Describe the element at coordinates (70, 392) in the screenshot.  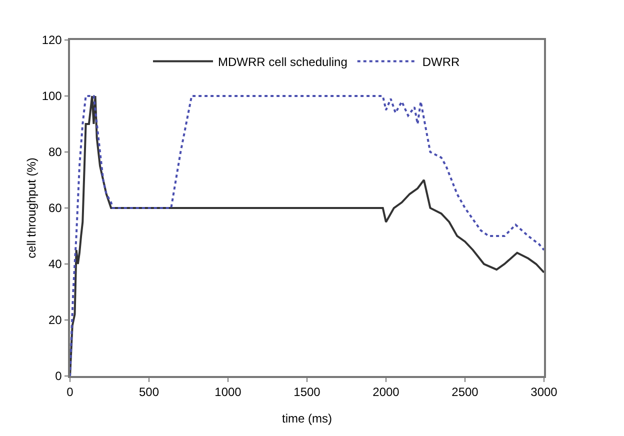
I see `x-tick-label: 0` at that location.